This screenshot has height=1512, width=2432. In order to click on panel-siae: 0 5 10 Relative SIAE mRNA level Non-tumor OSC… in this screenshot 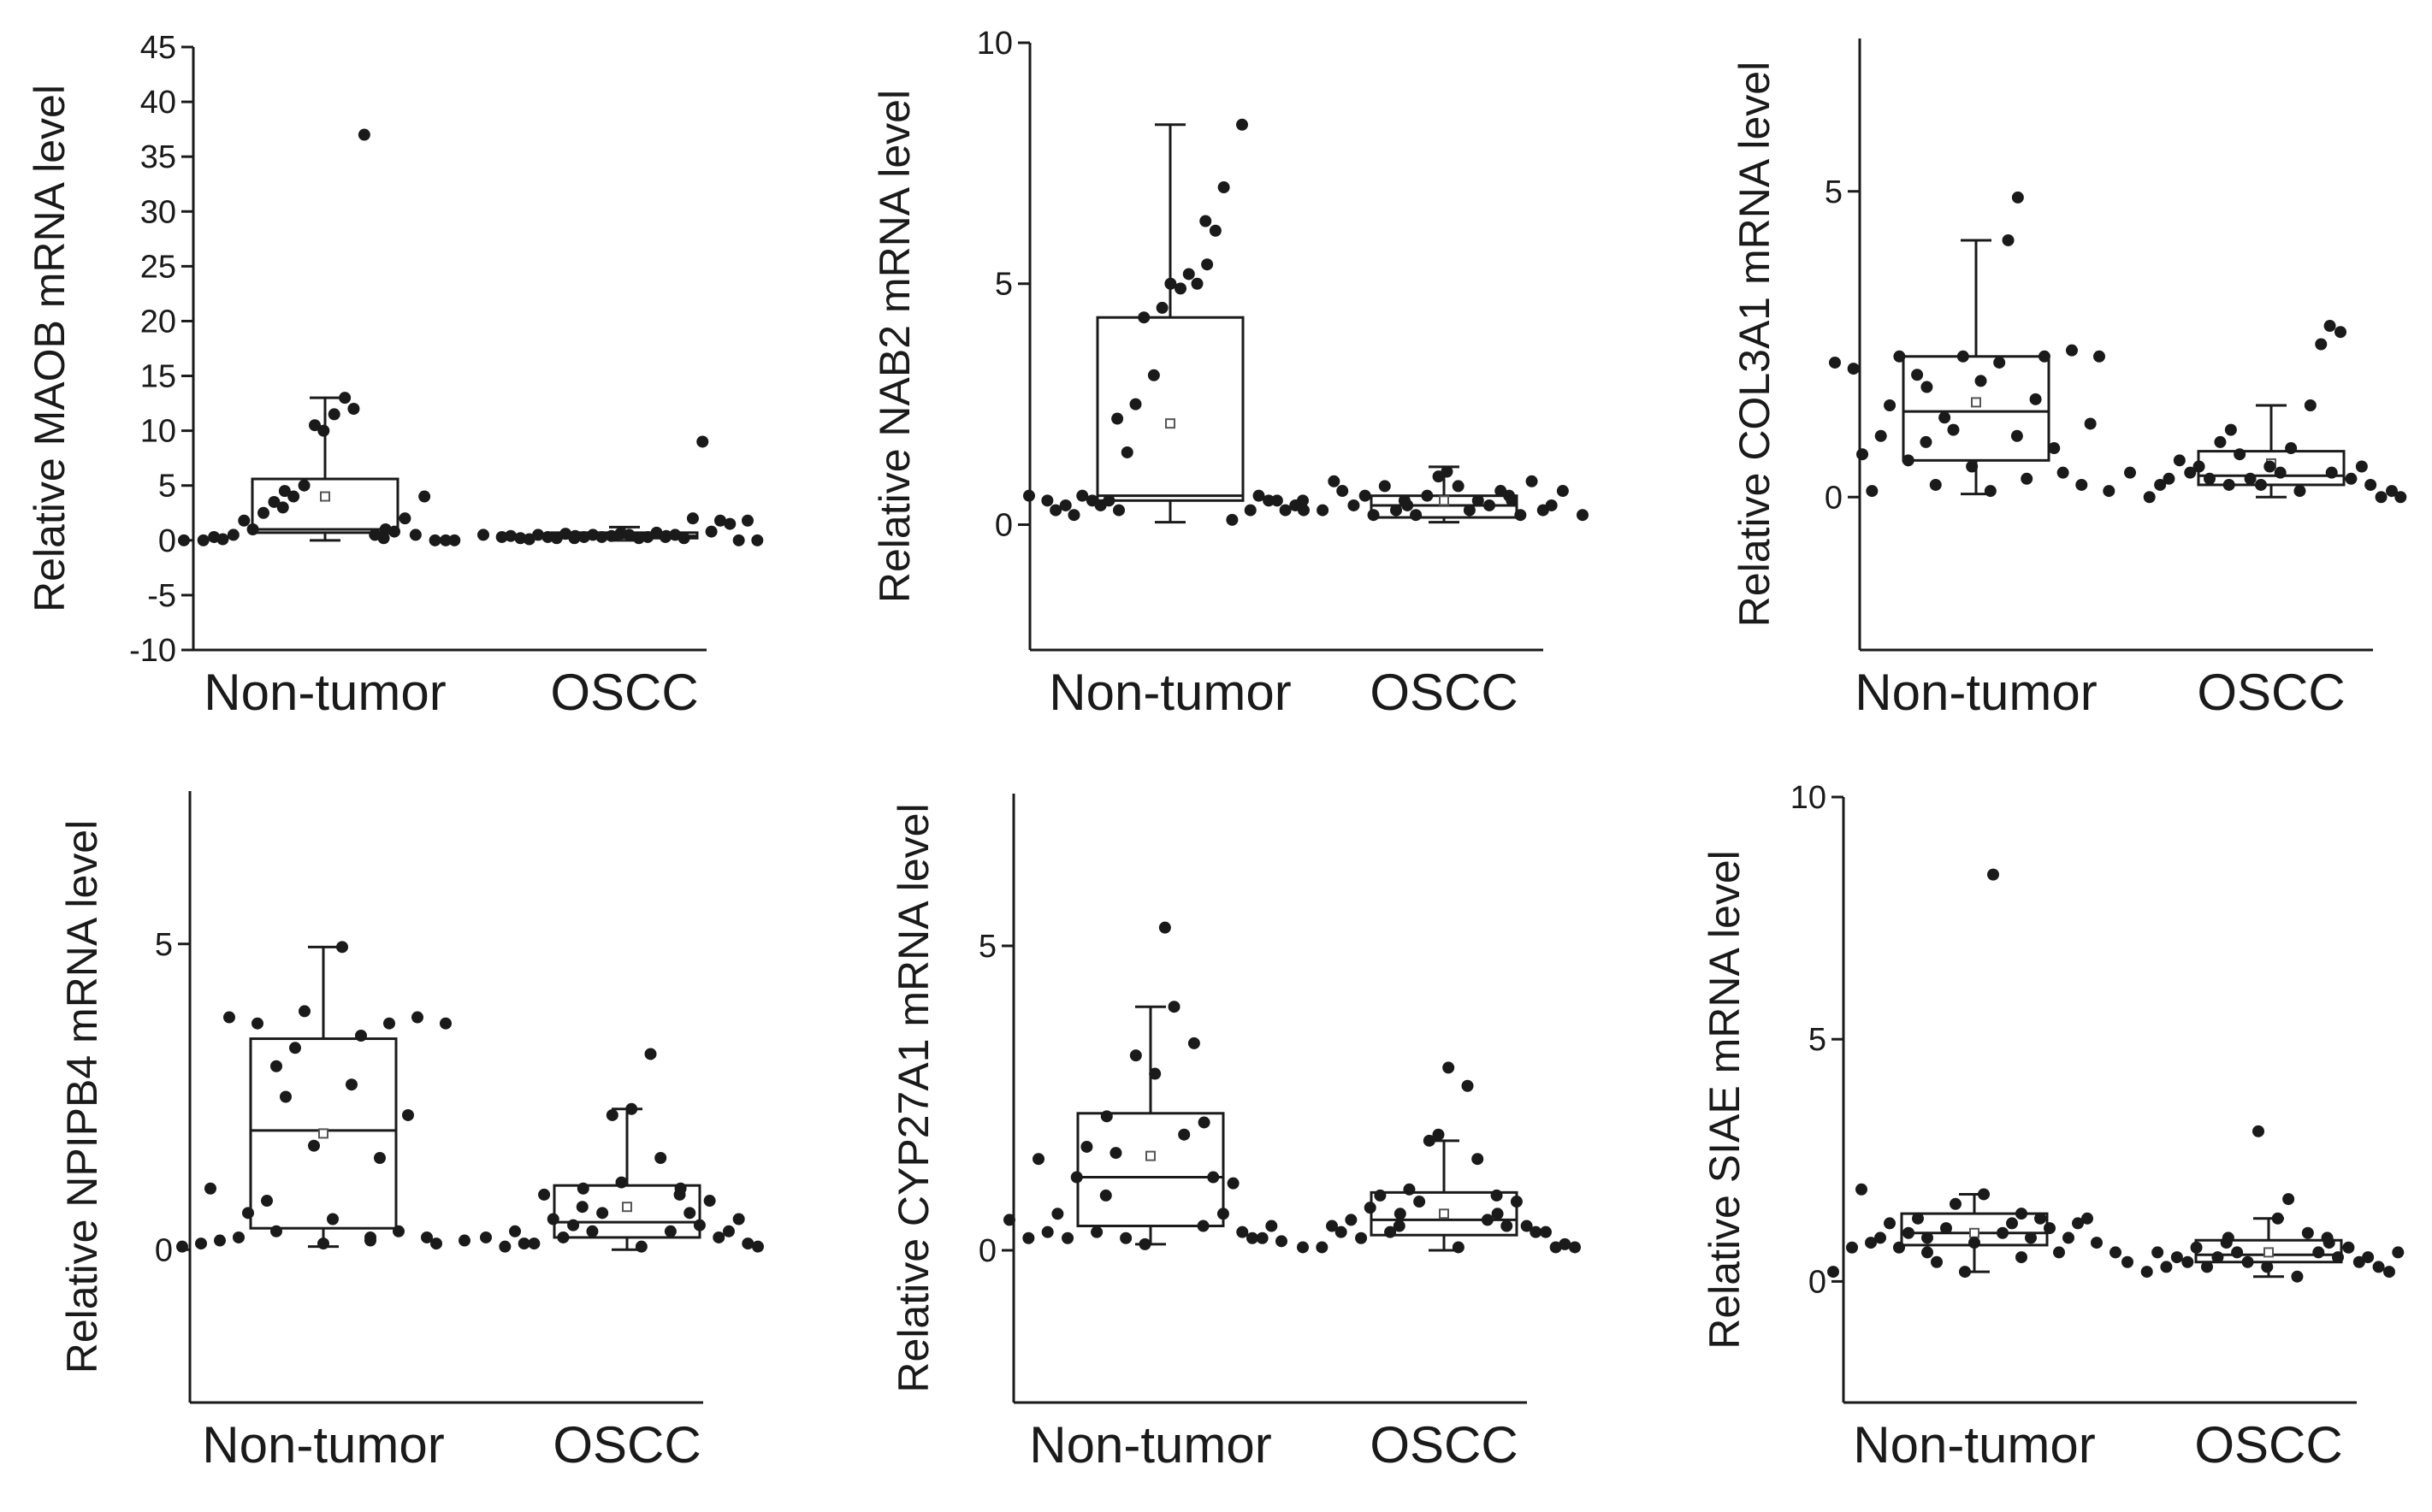, I will do `click(2053, 1127)`.